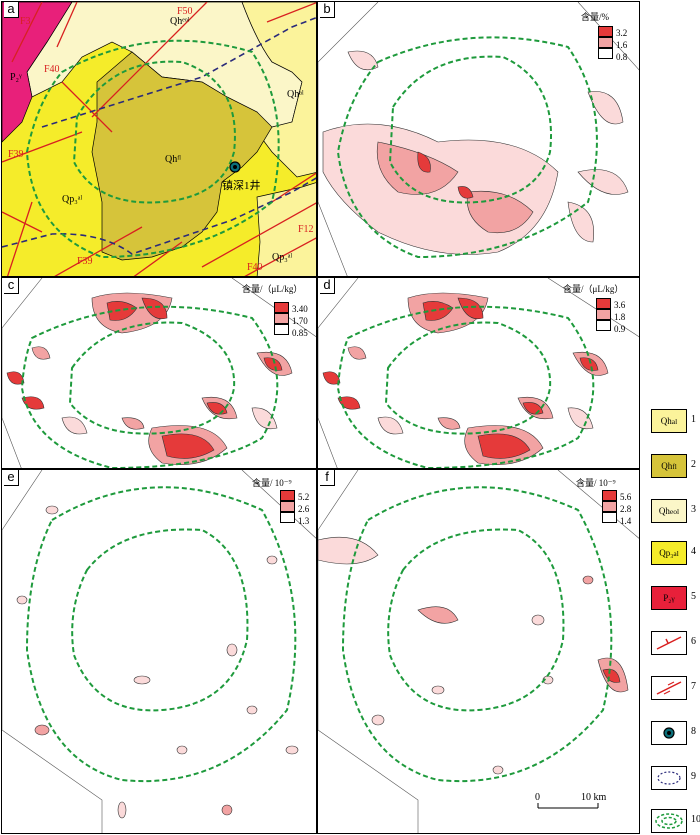 The height and width of the screenshot is (835, 700). I want to click on panel-d-contour-map: d 含量/（μL/kg） 3.6 1.8 0.9, so click(478, 373).